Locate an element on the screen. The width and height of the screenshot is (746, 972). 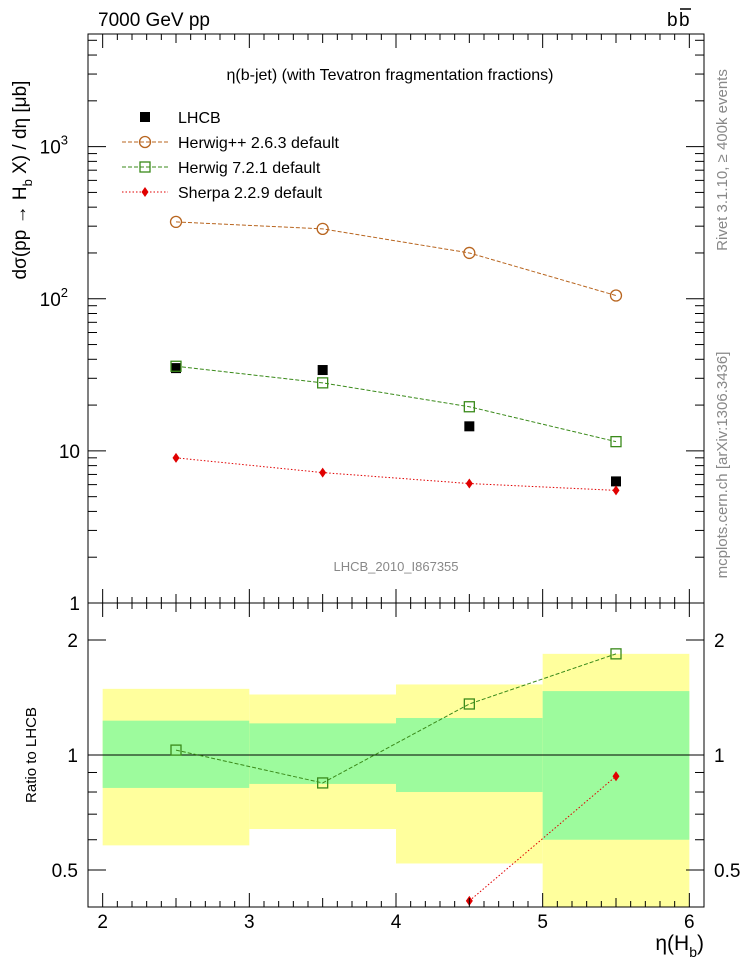
tick-exponent: 2 is located at coordinates (64, 292).